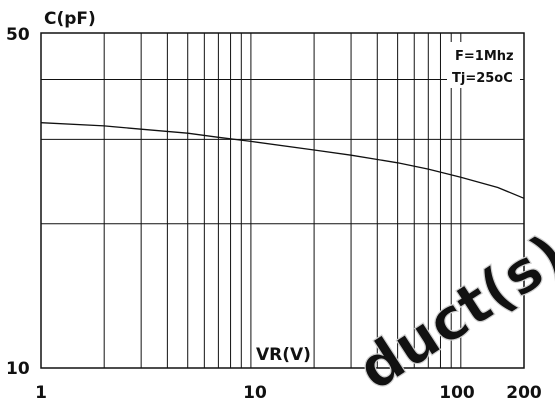  What do you see at coordinates (524, 393) in the screenshot?
I see `x-tick-200: 200` at bounding box center [524, 393].